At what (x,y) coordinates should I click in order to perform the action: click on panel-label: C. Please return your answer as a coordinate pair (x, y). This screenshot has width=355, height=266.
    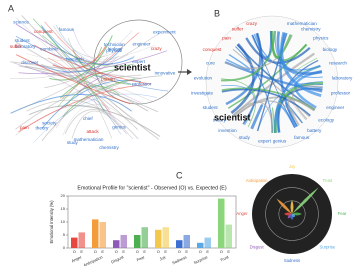
    Looking at the image, I should click on (179, 175).